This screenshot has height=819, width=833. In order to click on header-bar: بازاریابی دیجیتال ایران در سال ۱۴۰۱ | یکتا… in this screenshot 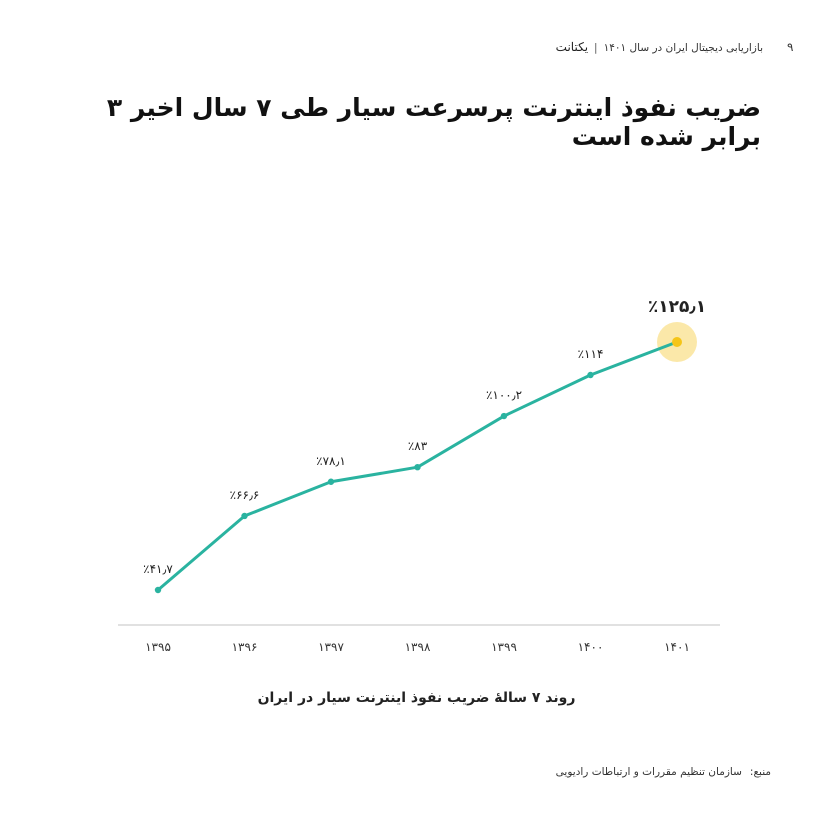, I will do `click(659, 47)`.